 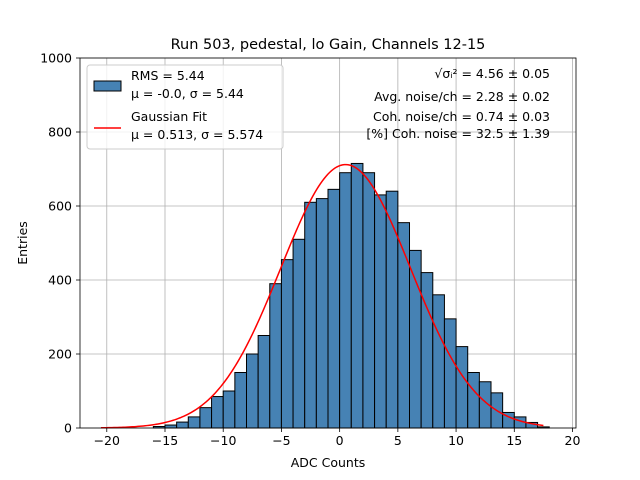 What do you see at coordinates (107, 440) in the screenshot?
I see `x-tick-label: −20` at bounding box center [107, 440].